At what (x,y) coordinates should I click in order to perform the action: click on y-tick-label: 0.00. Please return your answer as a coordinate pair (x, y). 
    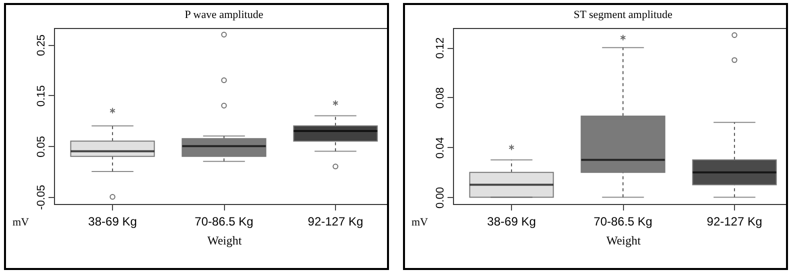
    Looking at the image, I should click on (440, 197).